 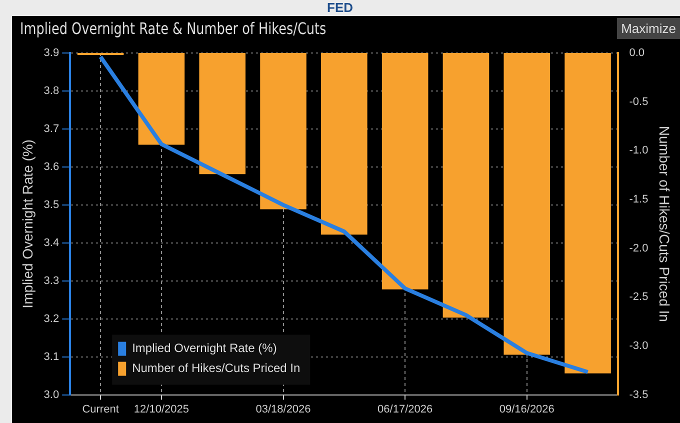 I want to click on y-tick-label: 3.3, so click(x=52, y=280).